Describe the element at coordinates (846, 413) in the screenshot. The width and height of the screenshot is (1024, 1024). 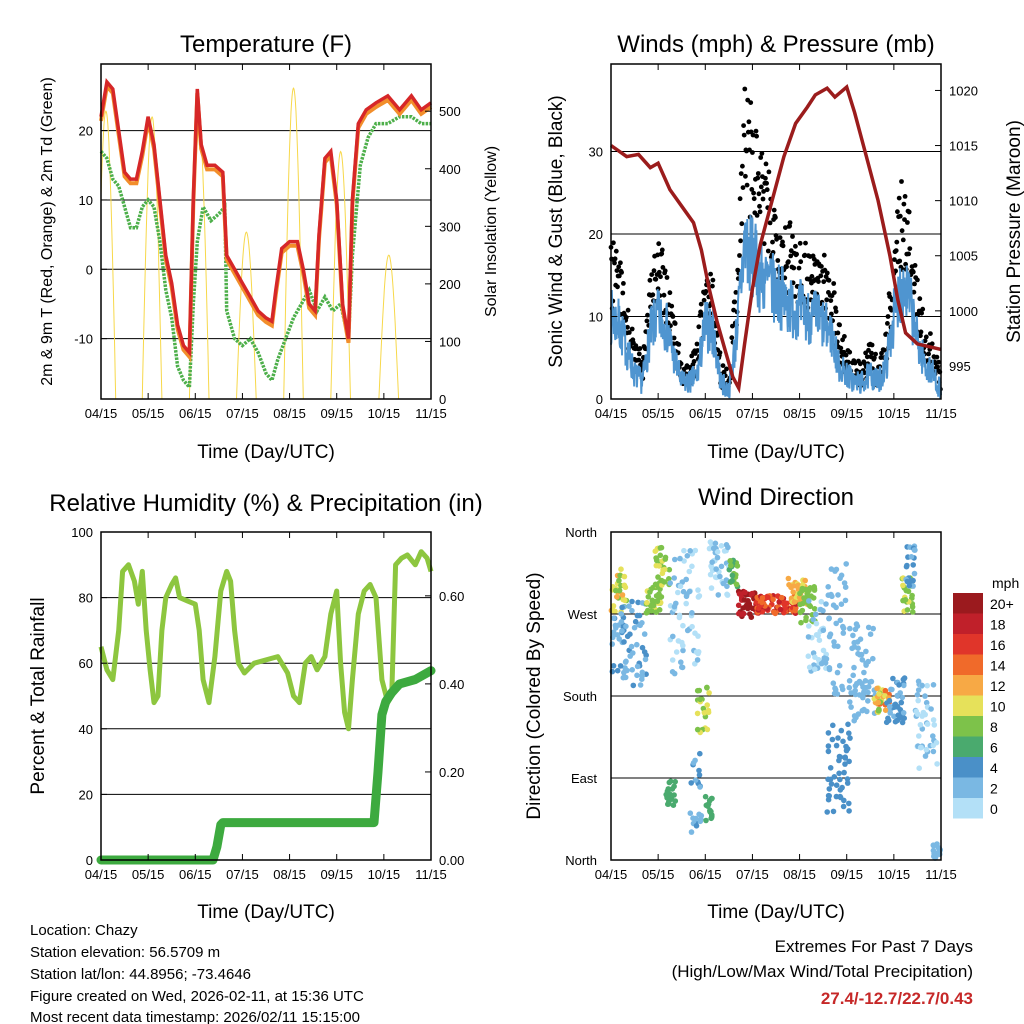
I see `x-tick-label: 09/15` at that location.